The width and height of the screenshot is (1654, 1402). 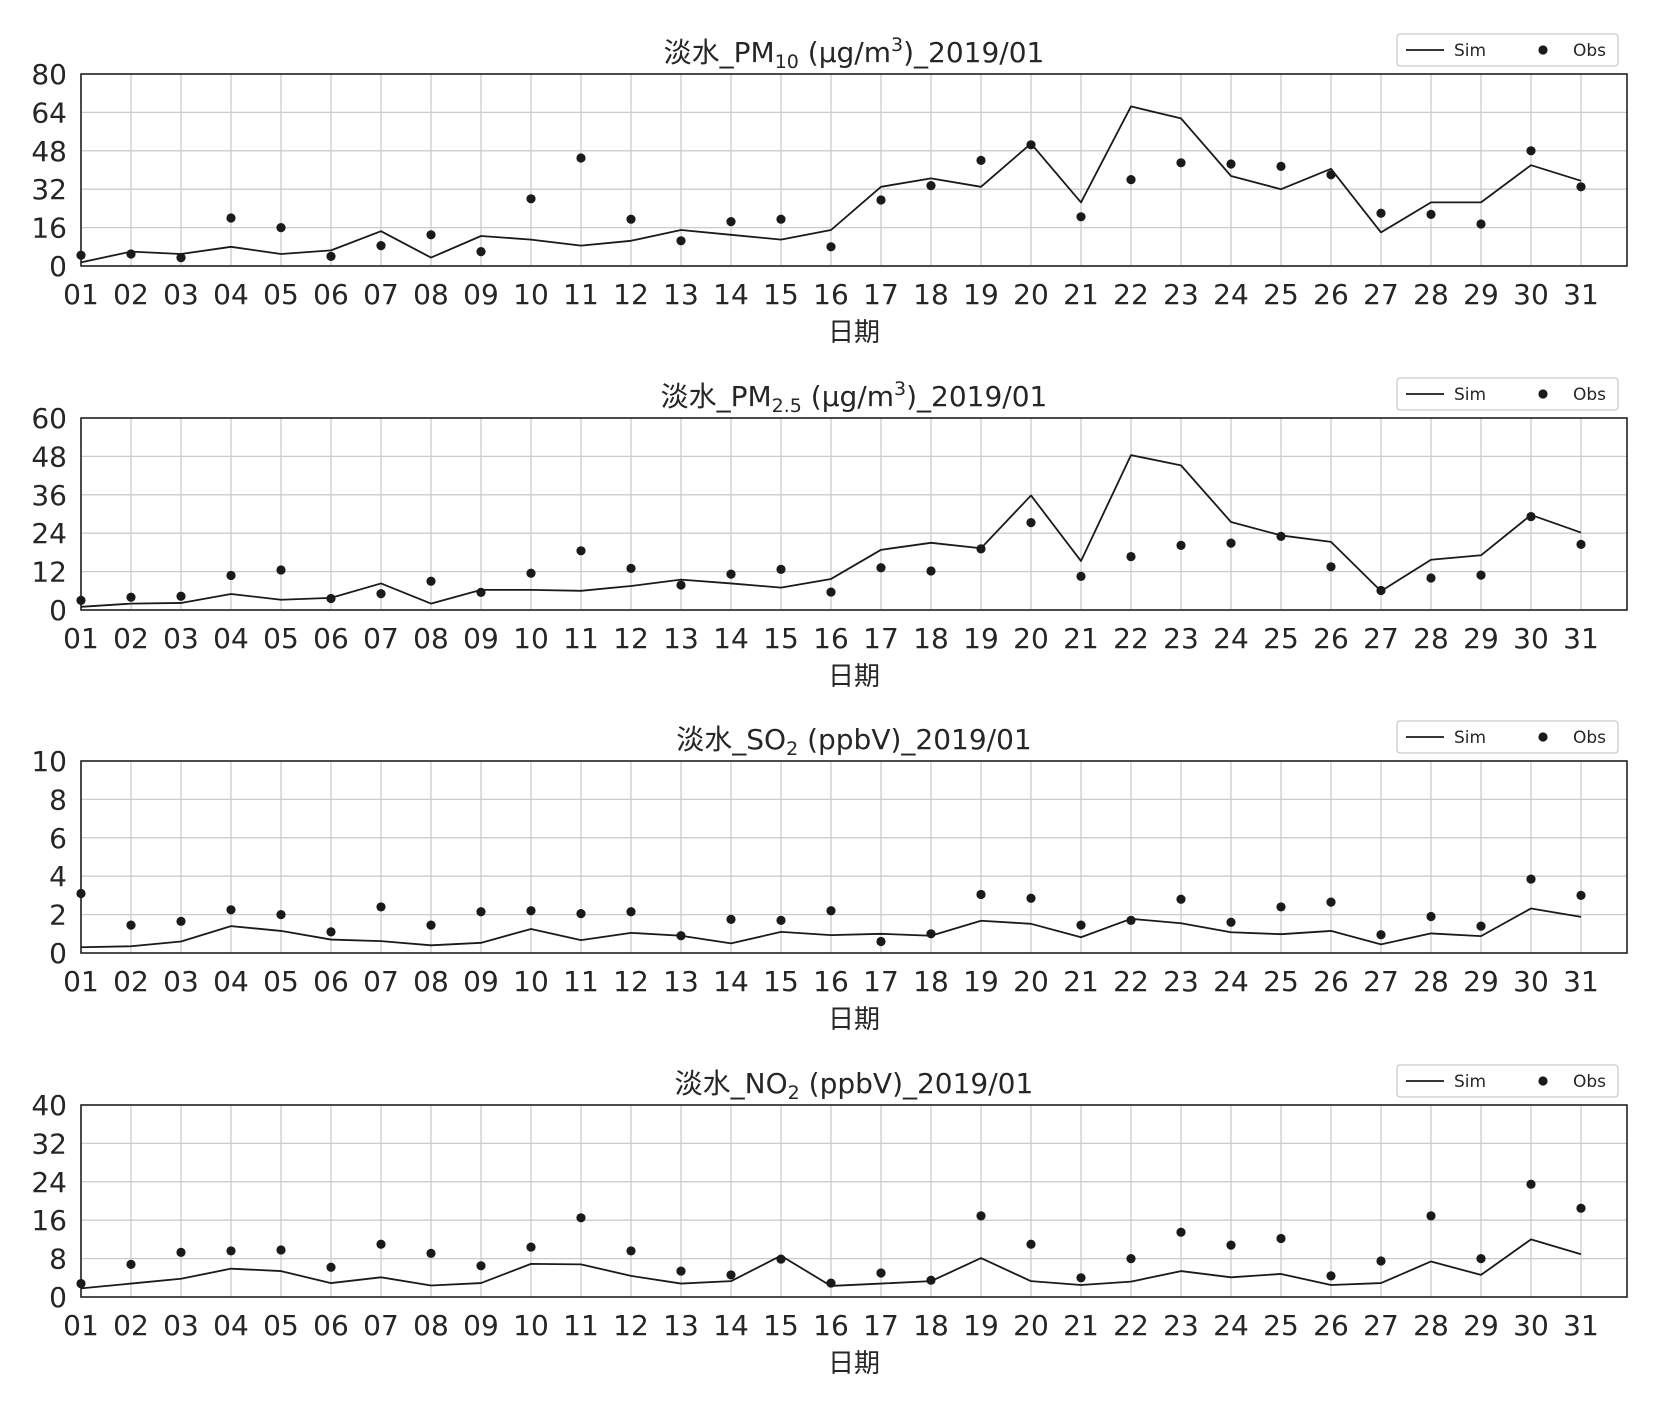 What do you see at coordinates (431, 638) in the screenshot?
I see `x-tick-label: 08` at bounding box center [431, 638].